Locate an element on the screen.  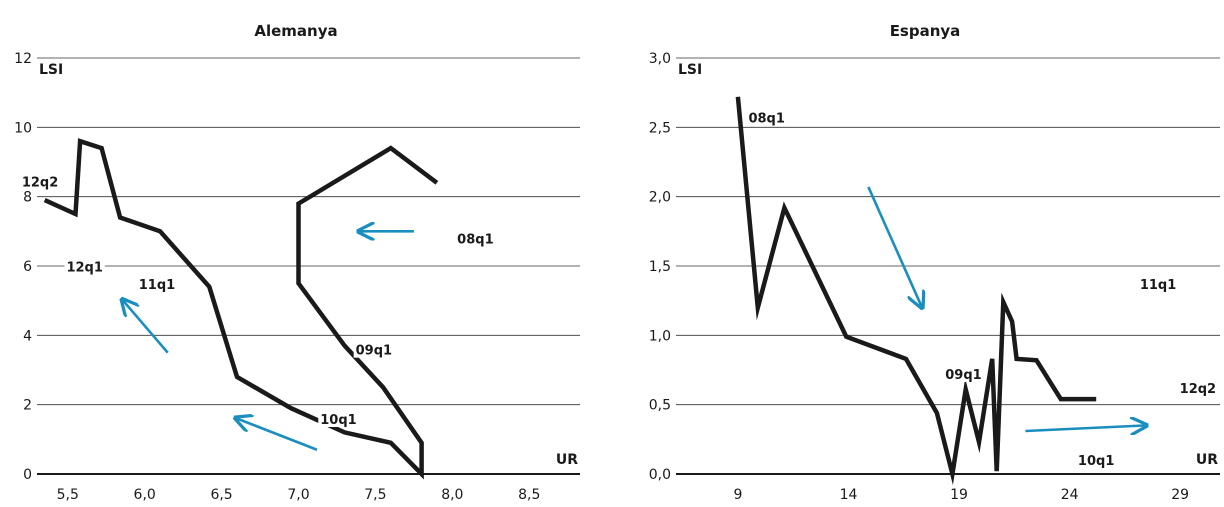
y-tick-label: 2 is located at coordinates (27, 406).